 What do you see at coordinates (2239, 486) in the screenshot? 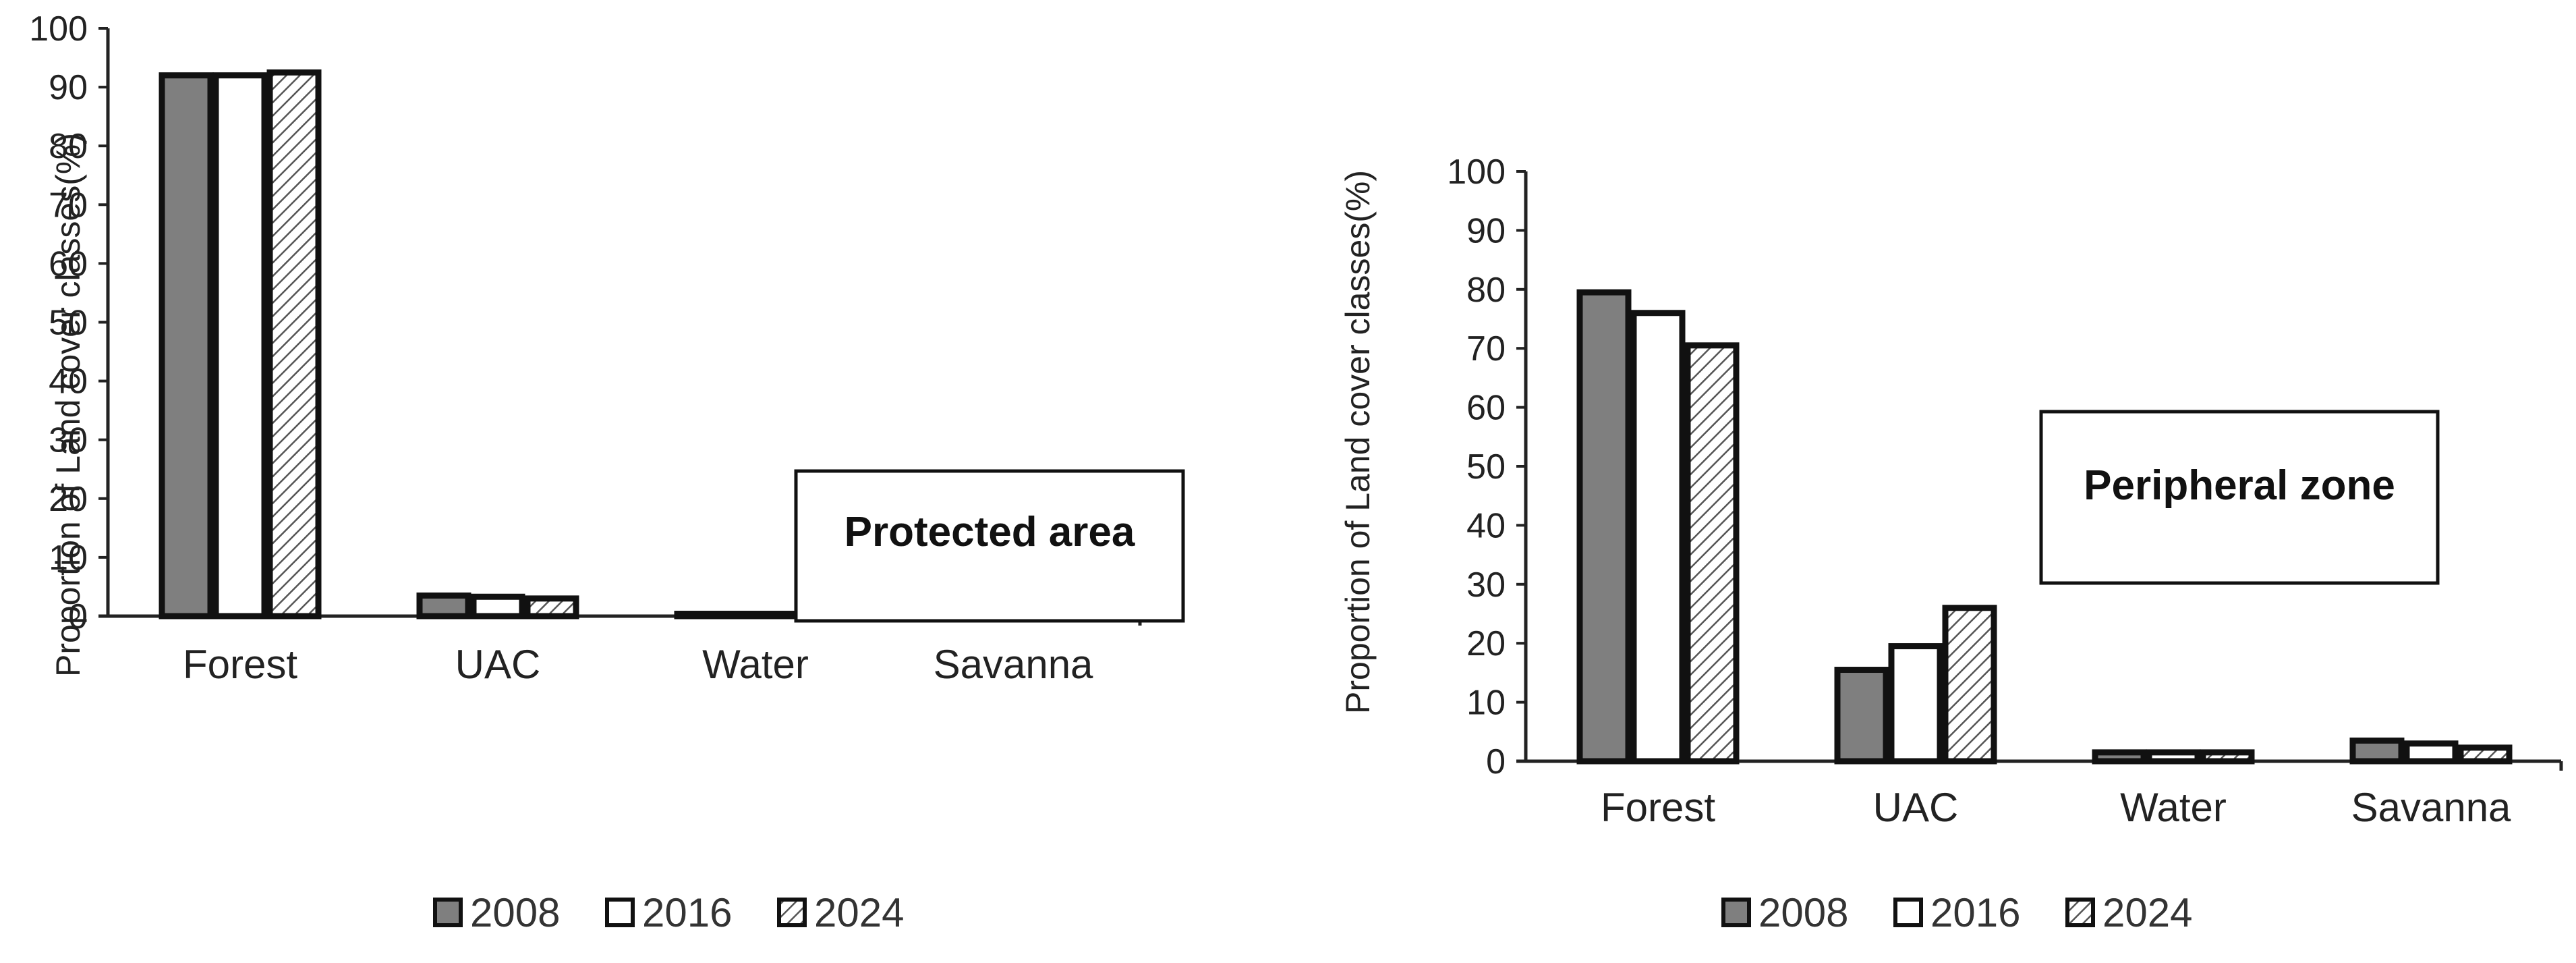
I see `annotation-label: Peripheral zone` at bounding box center [2239, 486].